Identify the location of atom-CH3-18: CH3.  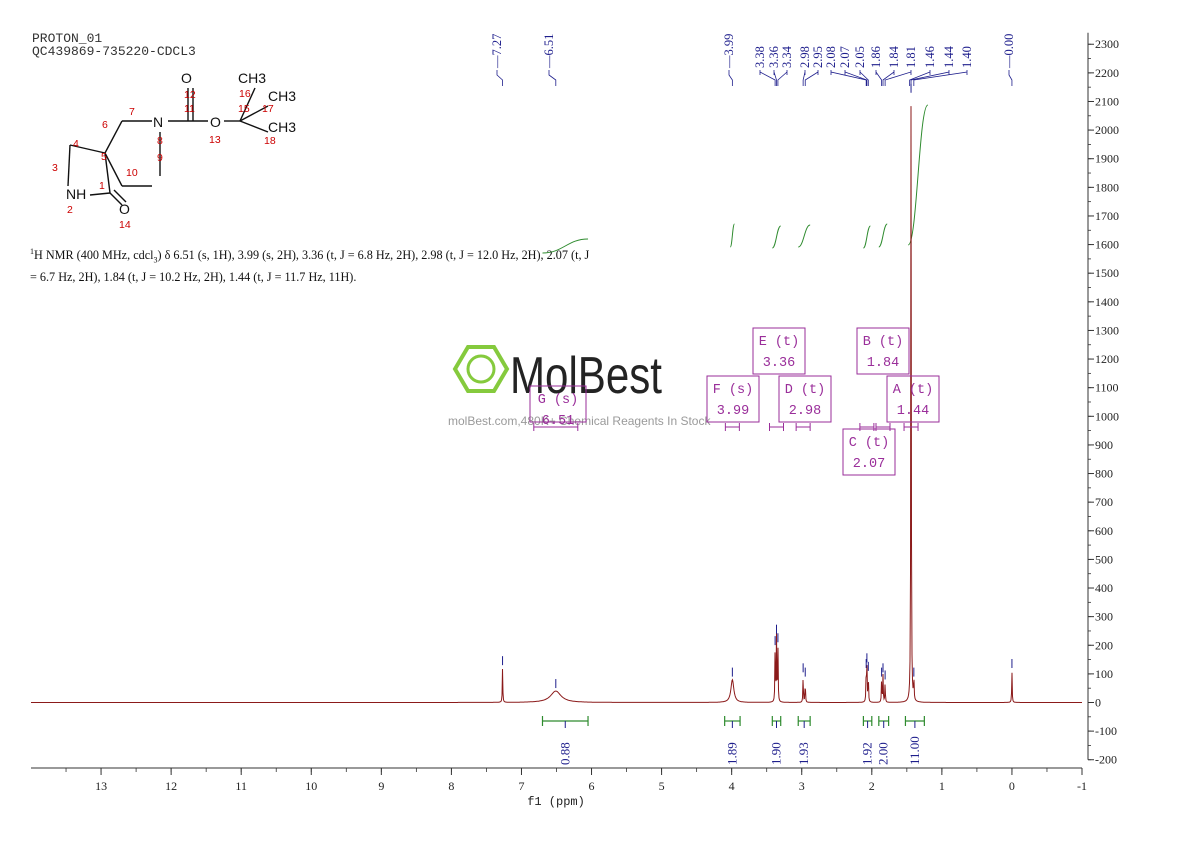
(282, 127).